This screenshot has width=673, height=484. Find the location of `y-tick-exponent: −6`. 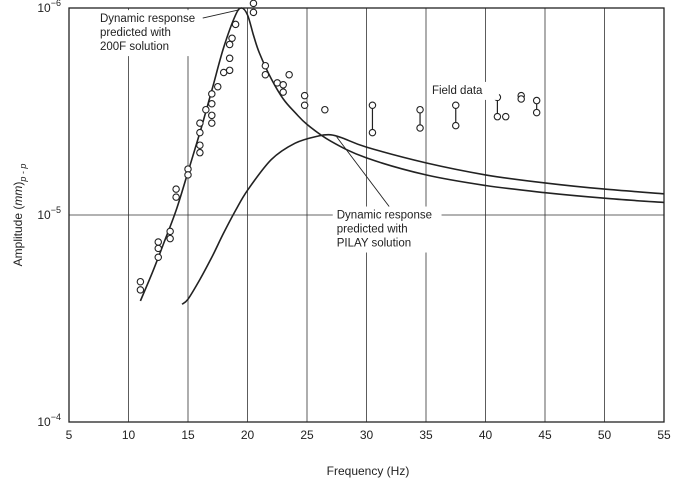

y-tick-exponent: −6 is located at coordinates (56, 4).